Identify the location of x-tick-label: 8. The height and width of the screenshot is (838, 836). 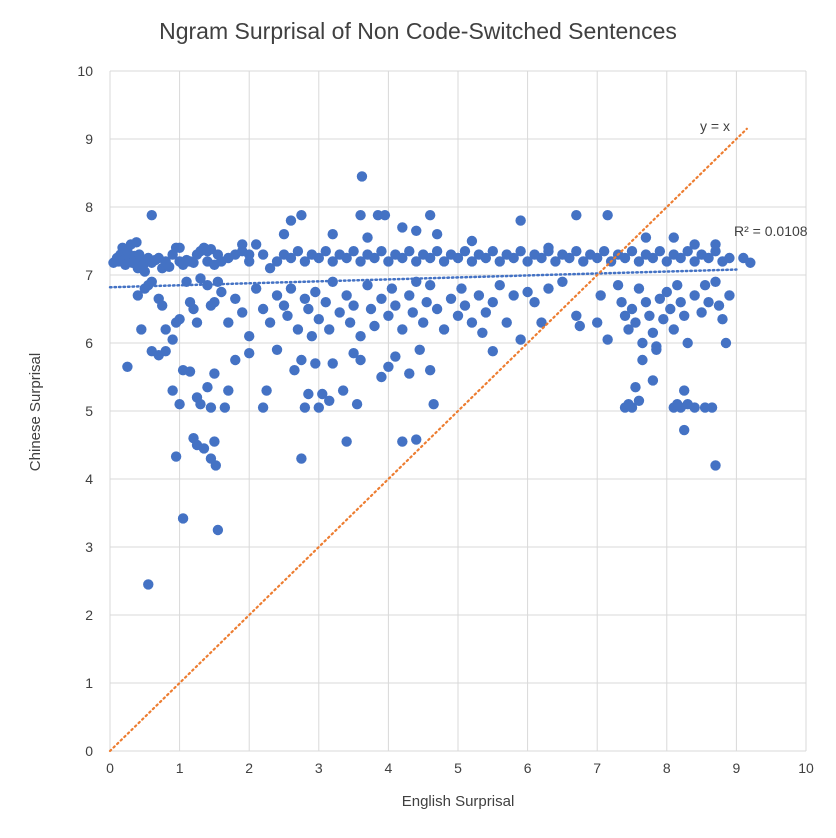
(667, 768).